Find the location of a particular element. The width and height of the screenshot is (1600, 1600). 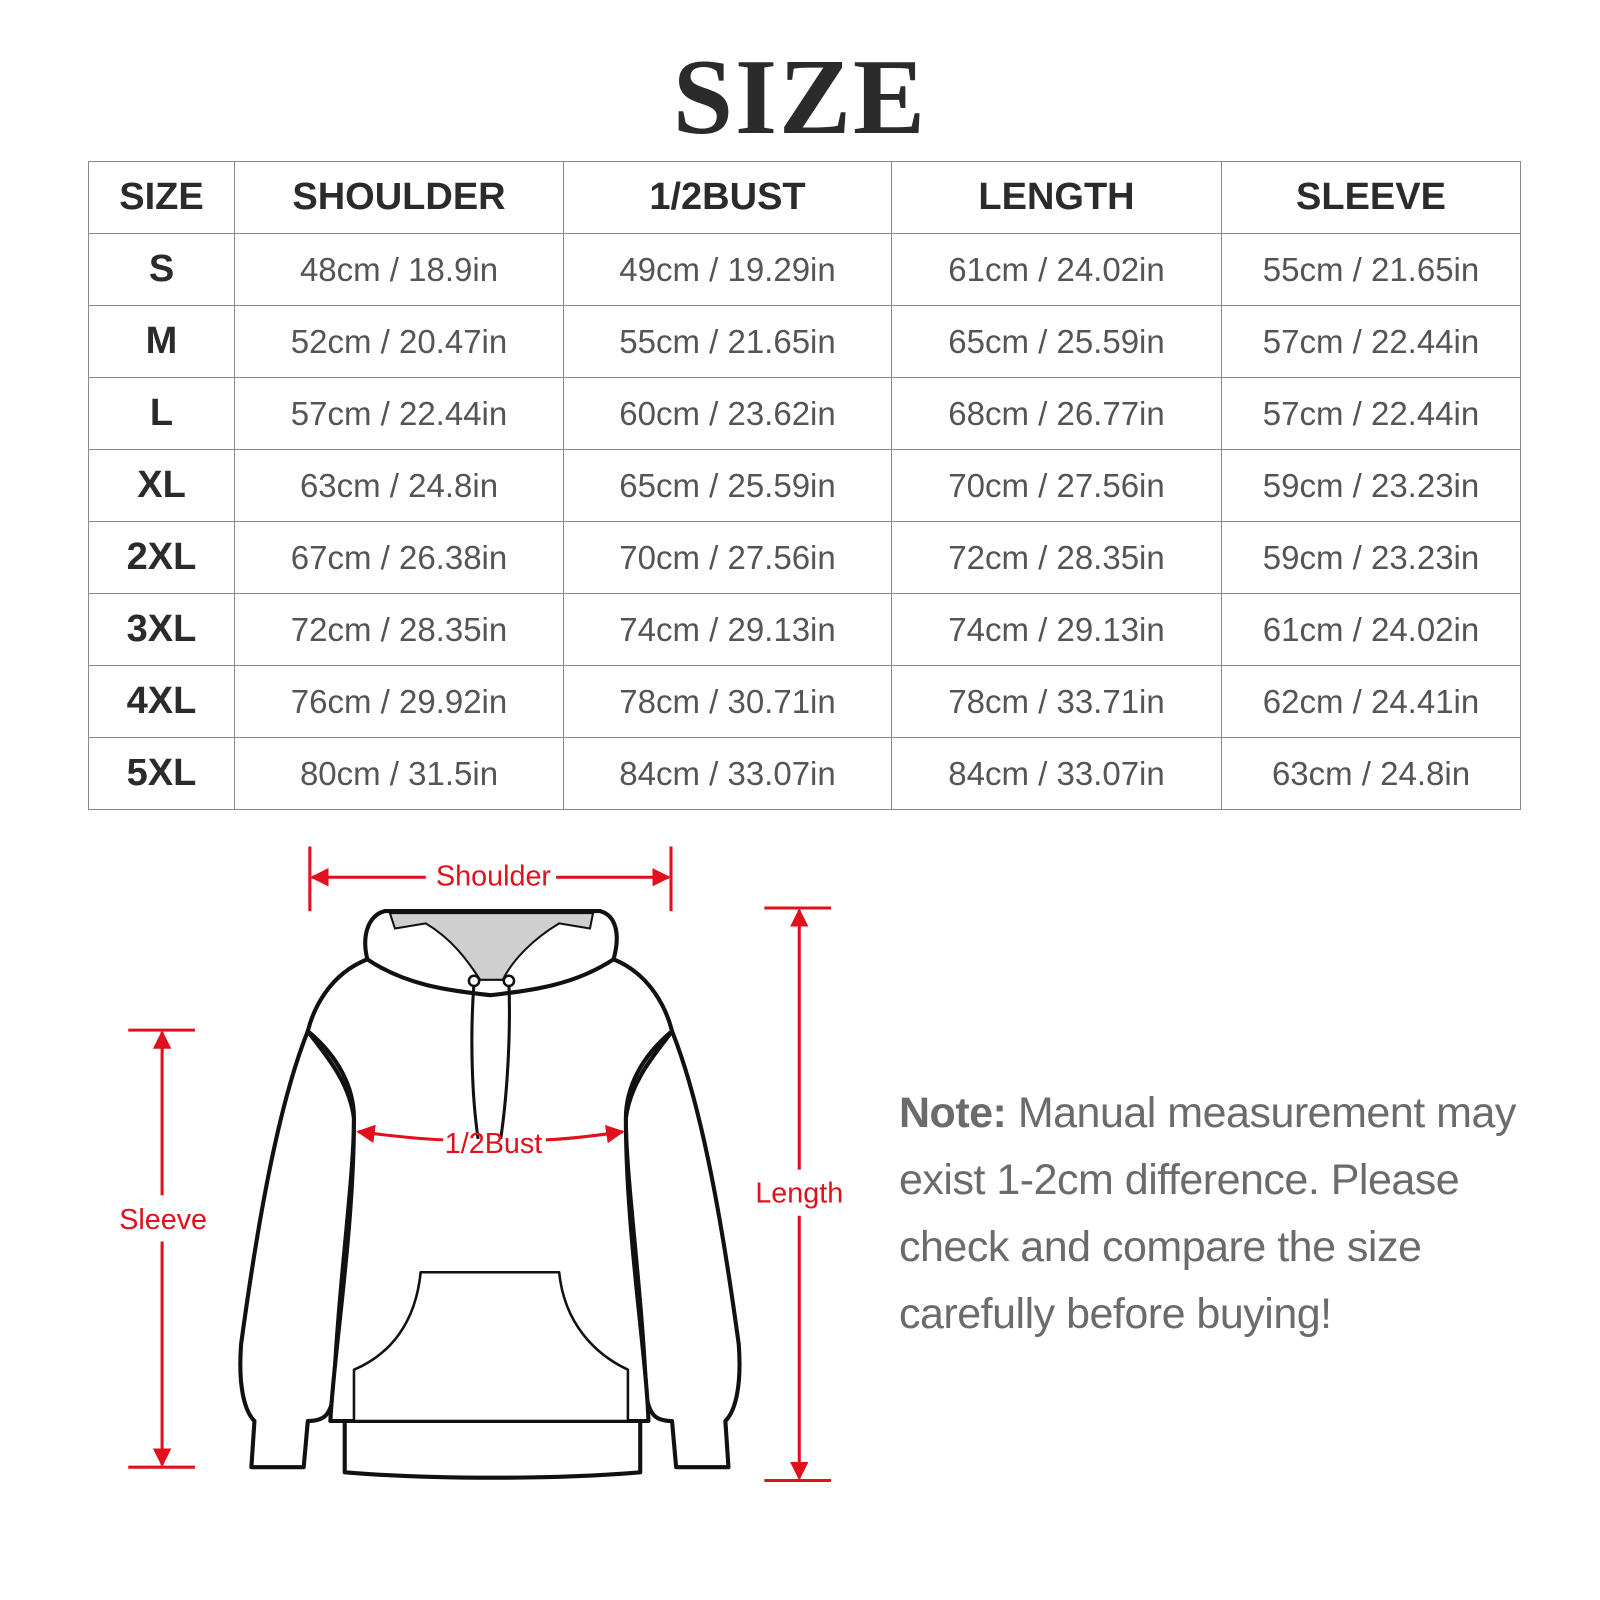

header-size: SIZE is located at coordinates (161, 197).